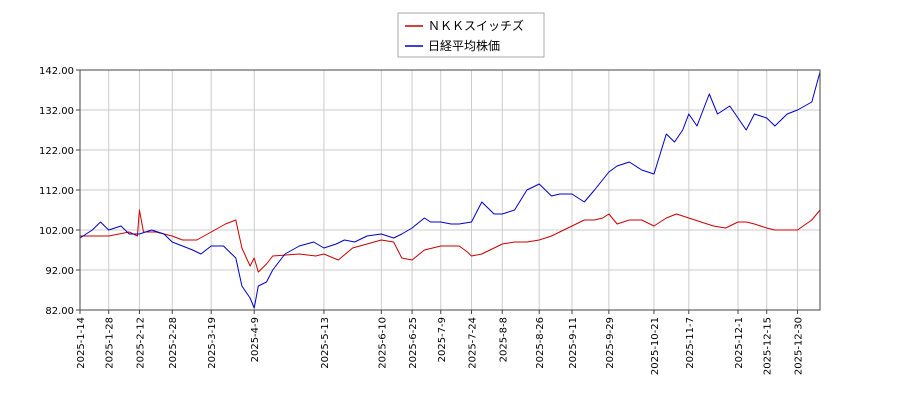 This screenshot has height=400, width=900. Describe the element at coordinates (382, 343) in the screenshot. I see `x-tick-label: 2025-6-10` at that location.